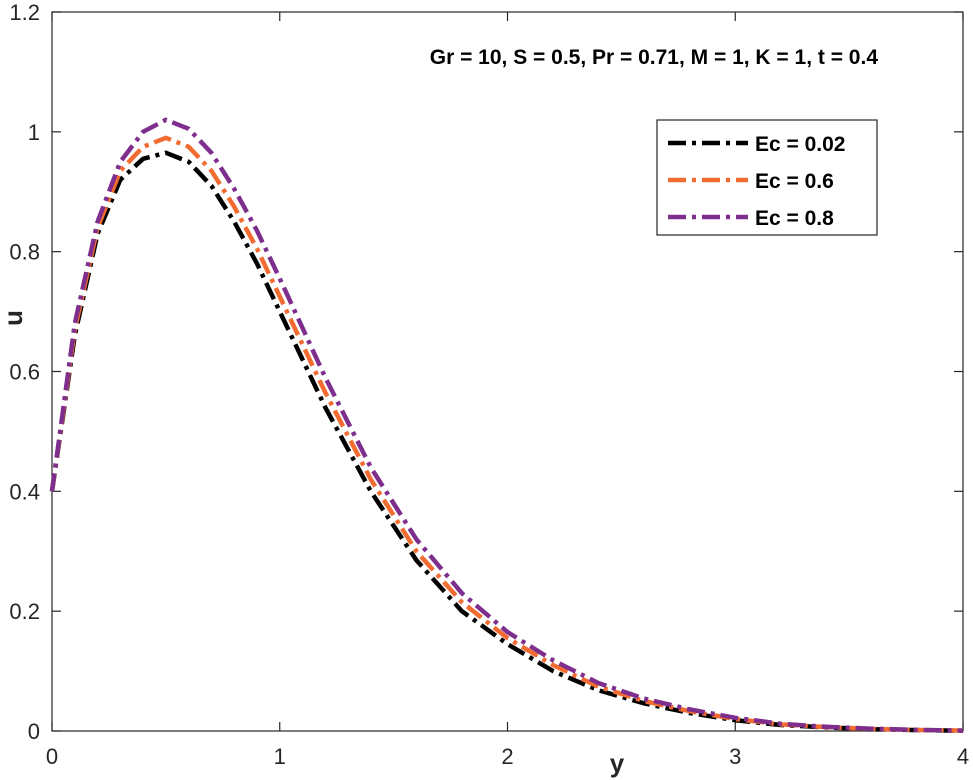 This screenshot has width=973, height=780. Describe the element at coordinates (507, 756) in the screenshot. I see `x-tick-label: 2` at that location.